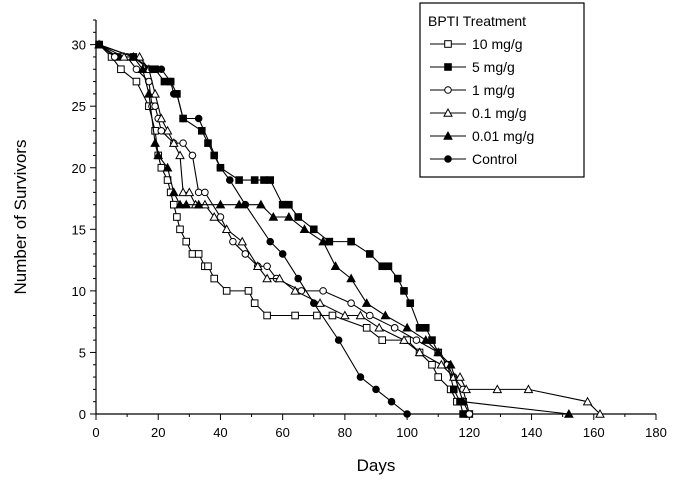 The height and width of the screenshot is (486, 674). What do you see at coordinates (79, 168) in the screenshot?
I see `y-tick-label: 20` at bounding box center [79, 168].